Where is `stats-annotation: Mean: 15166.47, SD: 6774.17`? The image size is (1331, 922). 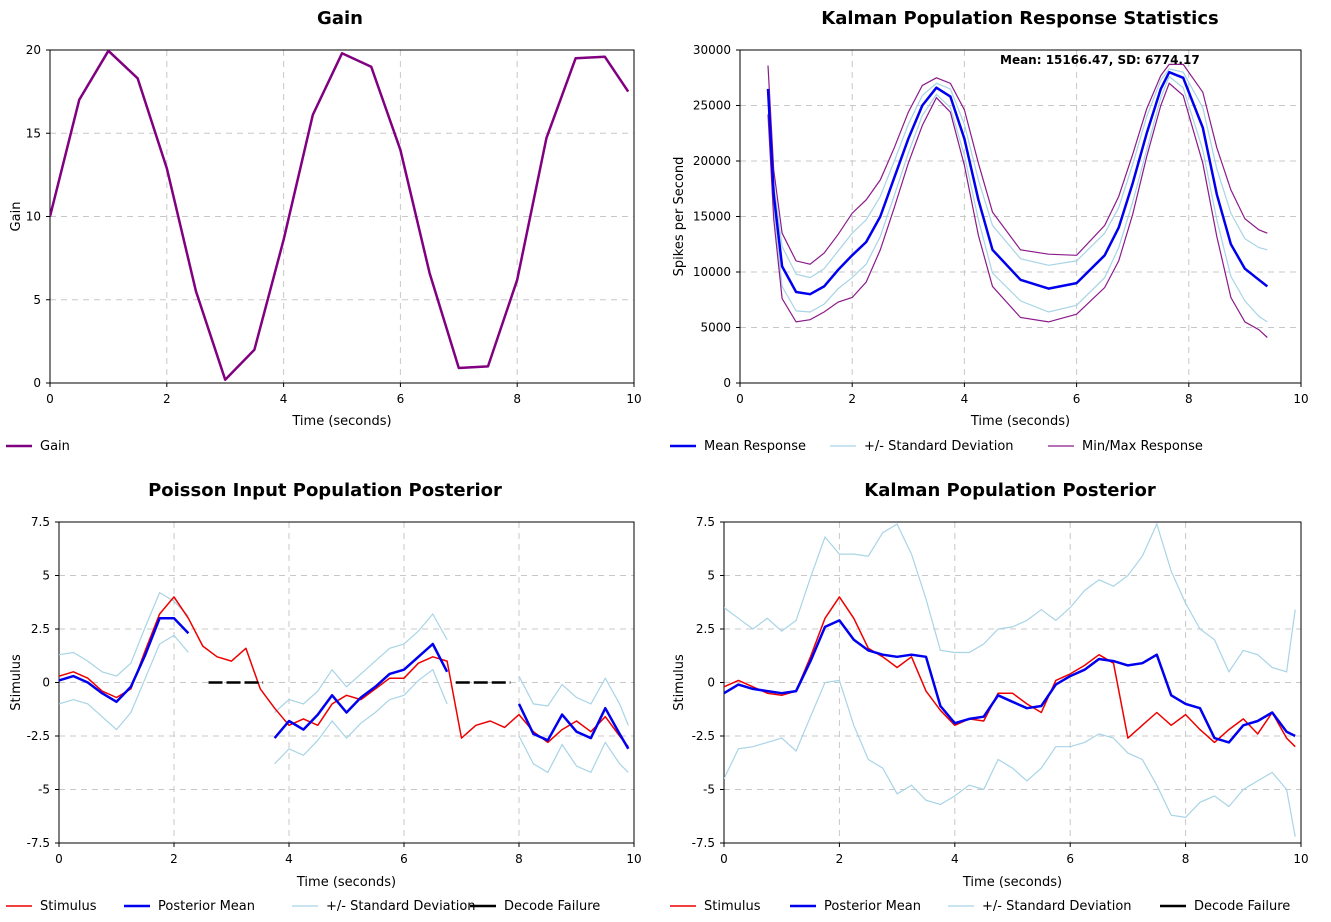
stats-annotation: Mean: 15166.47, SD: 6774.17 is located at coordinates (1100, 60).